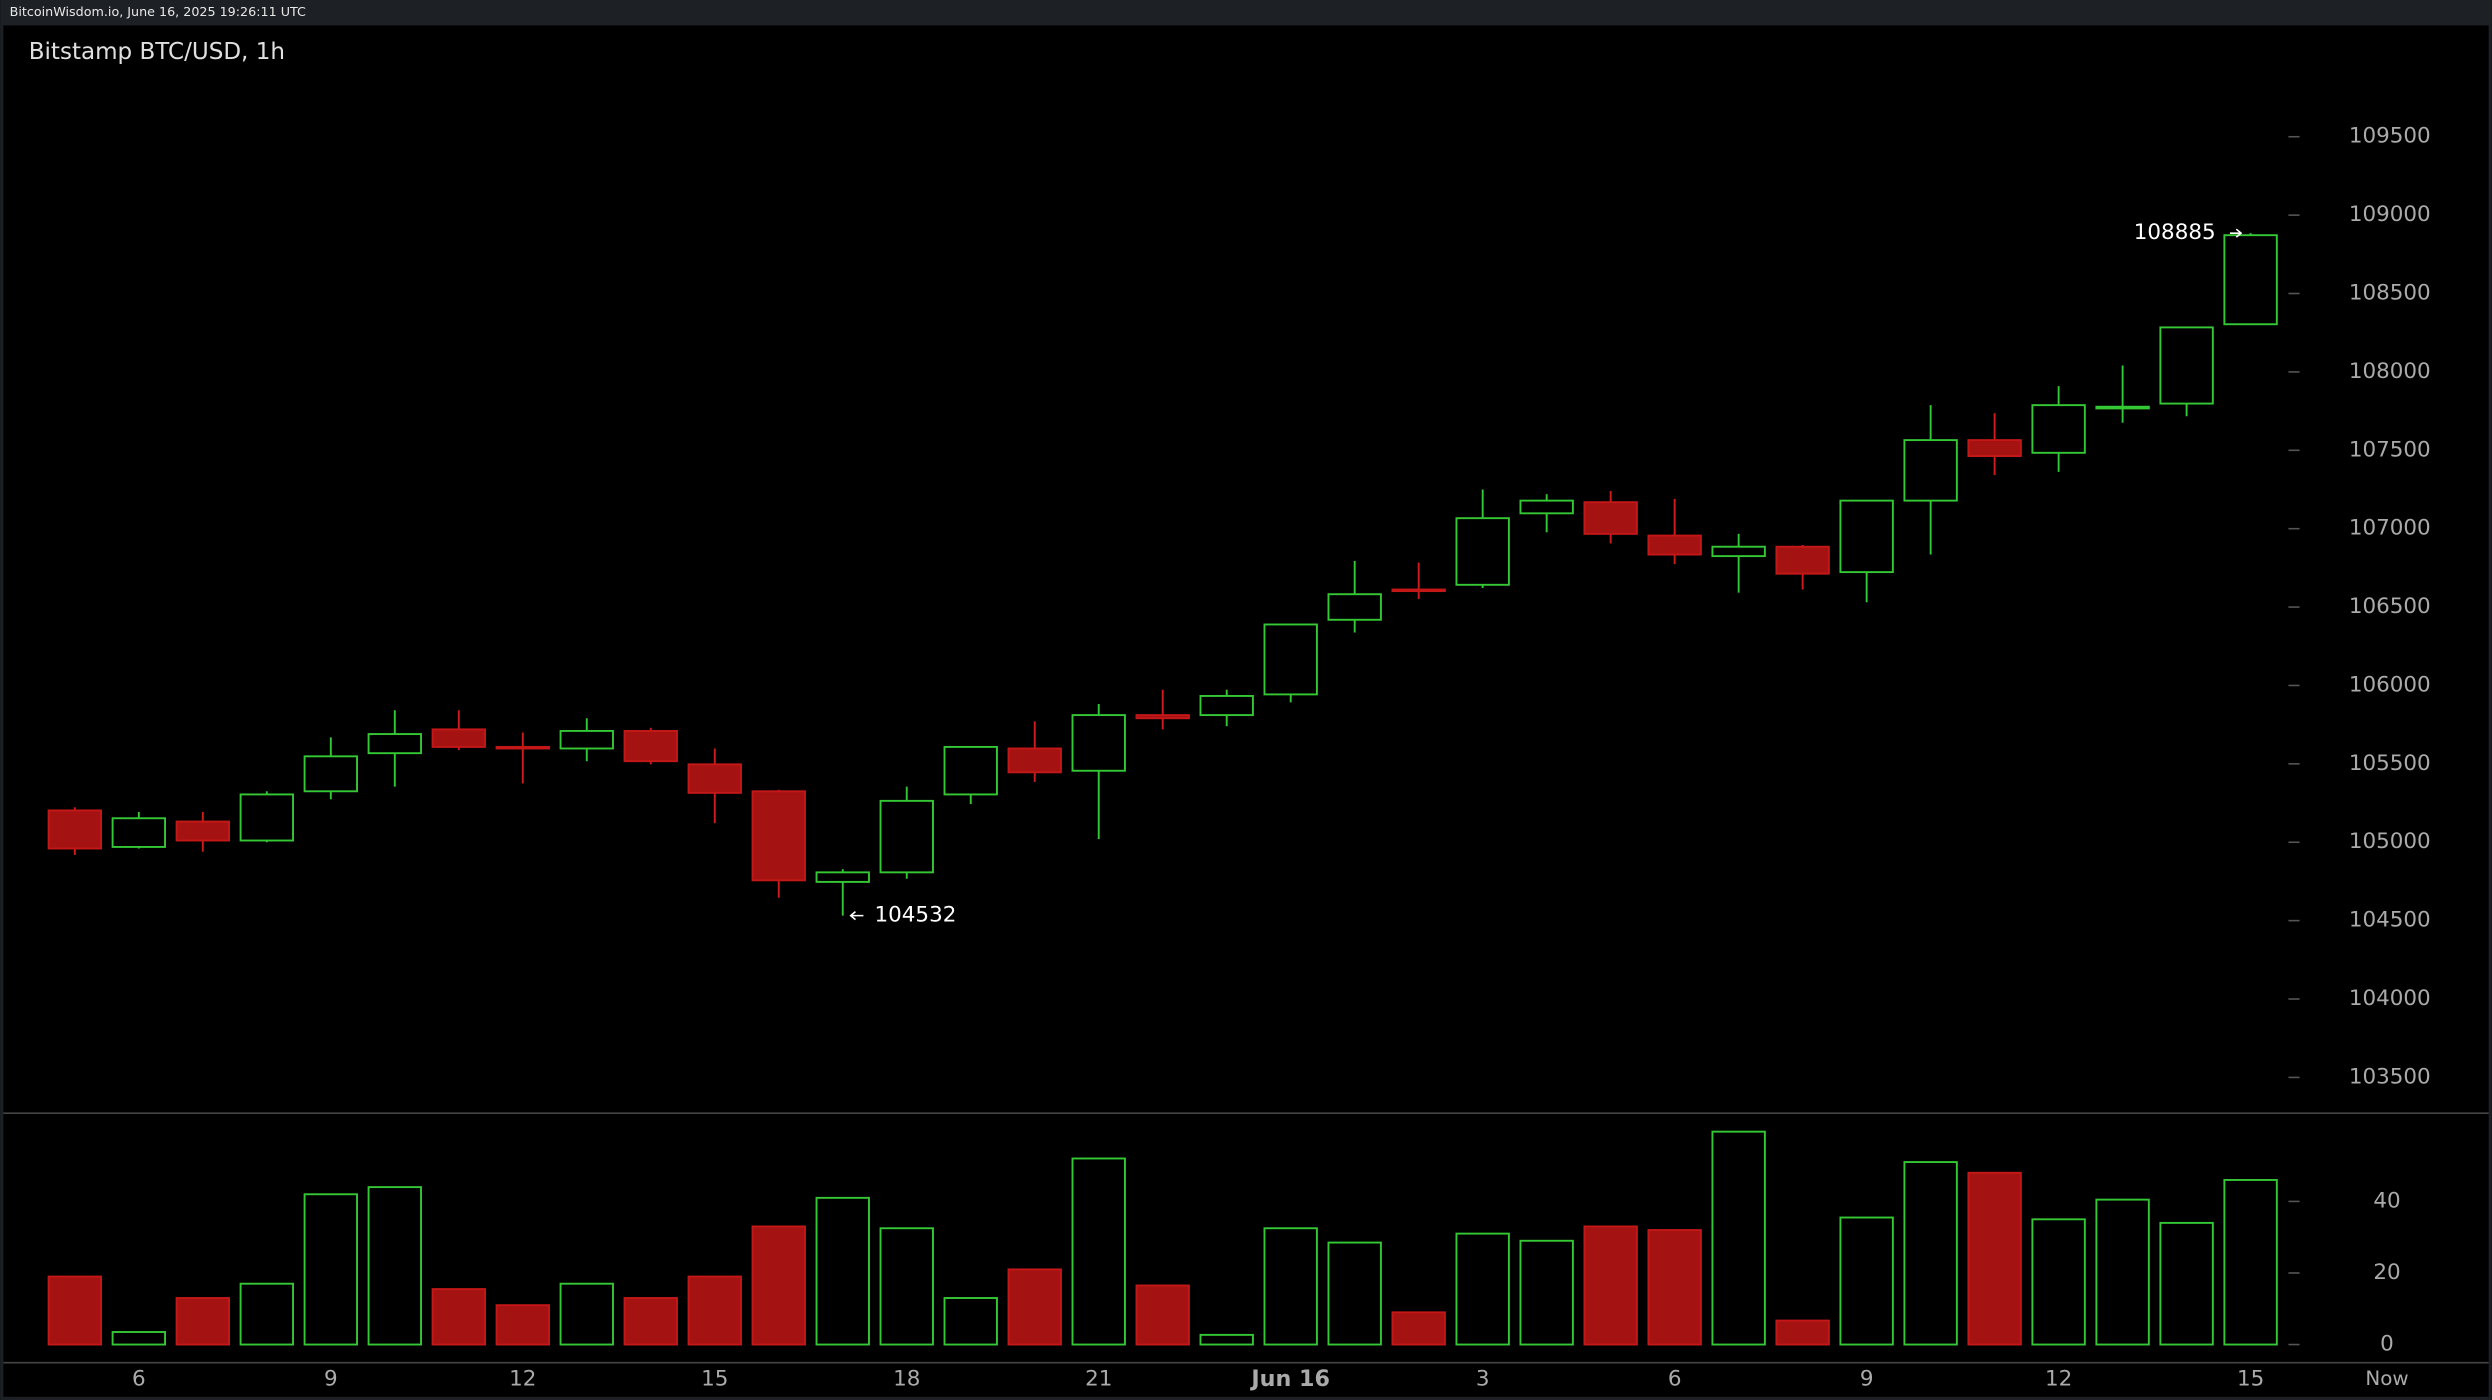 The width and height of the screenshot is (2492, 1400). What do you see at coordinates (2390, 763) in the screenshot?
I see `y-tick-label: 105500` at bounding box center [2390, 763].